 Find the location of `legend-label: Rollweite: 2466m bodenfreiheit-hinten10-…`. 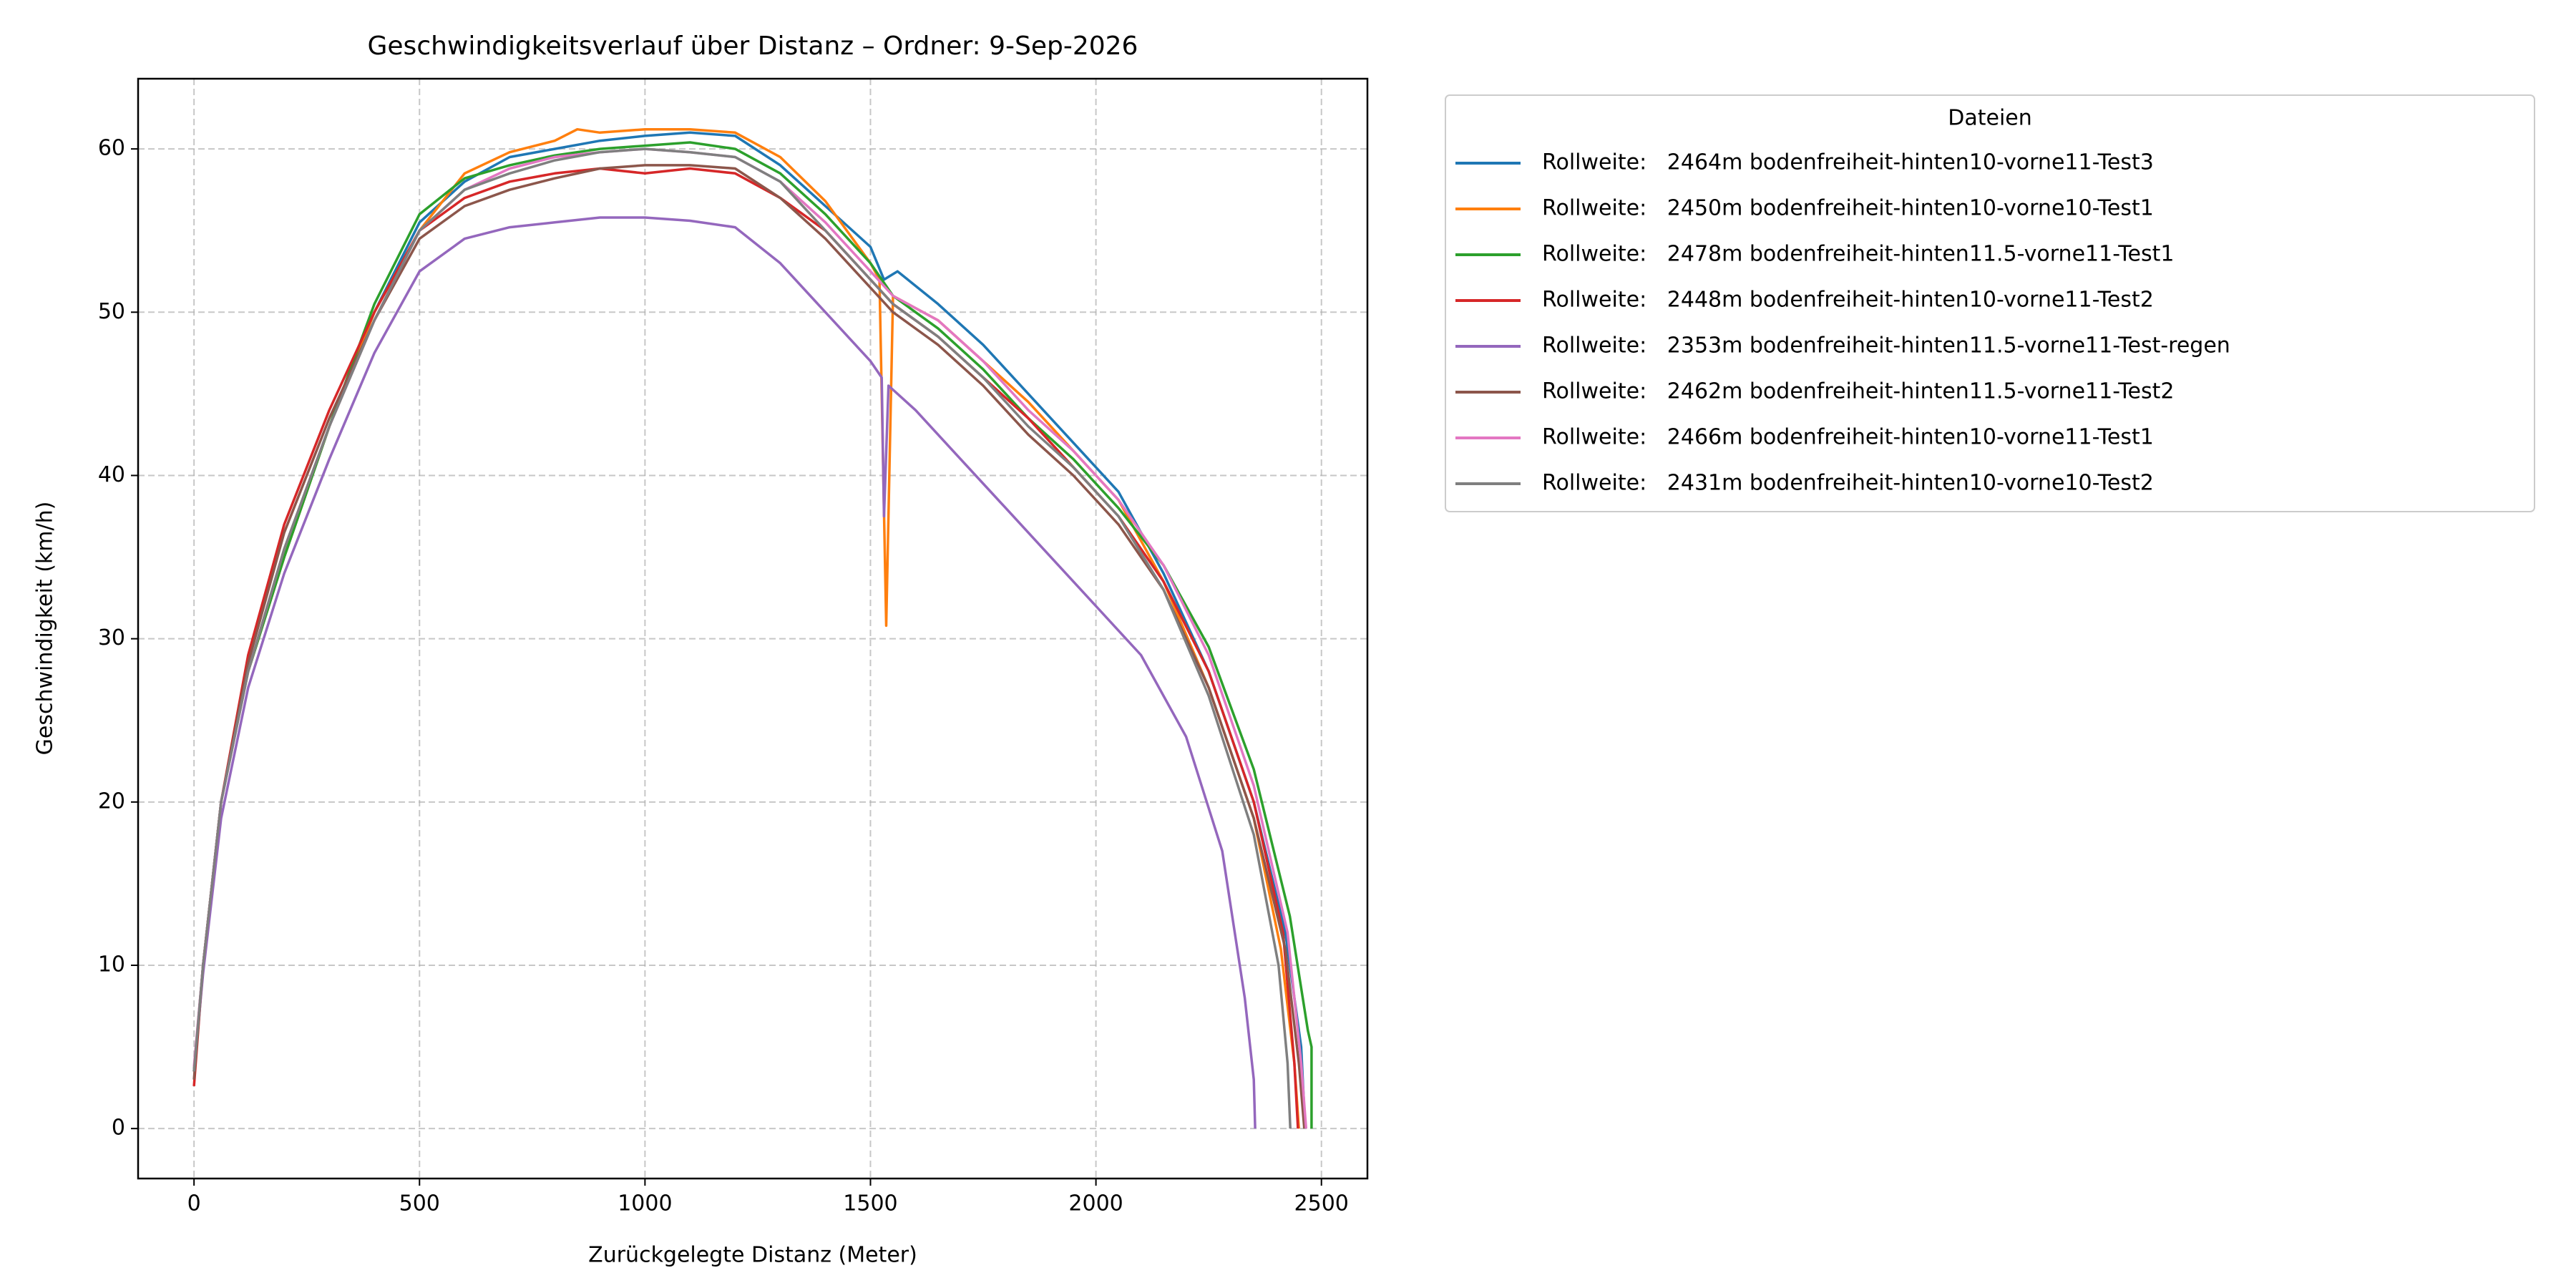

legend-label: Rollweite: 2466m bodenfreiheit-hinten10-… is located at coordinates (1848, 437).